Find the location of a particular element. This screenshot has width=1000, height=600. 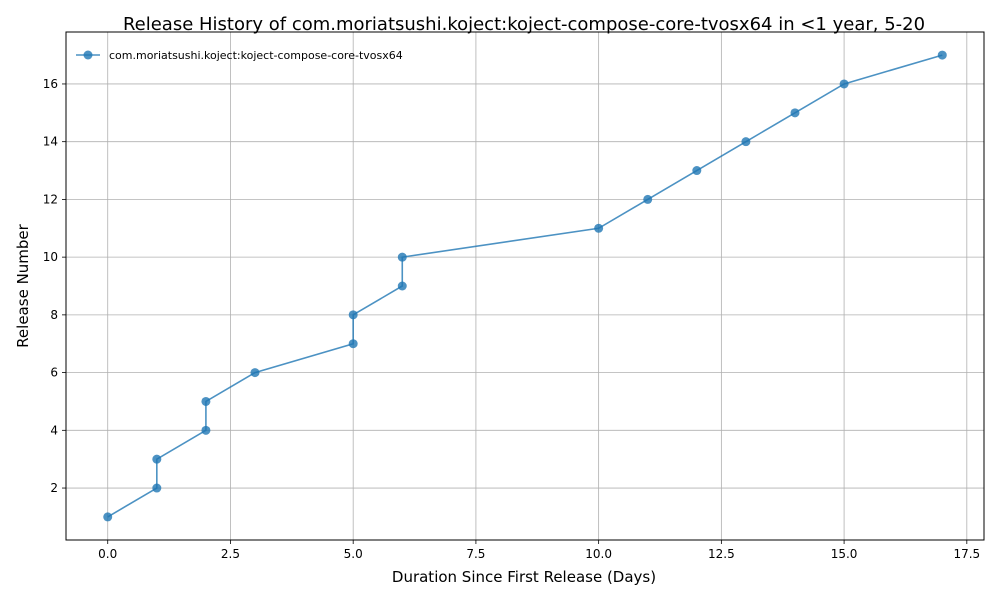

y-tick-label: 2 is located at coordinates (54, 488).